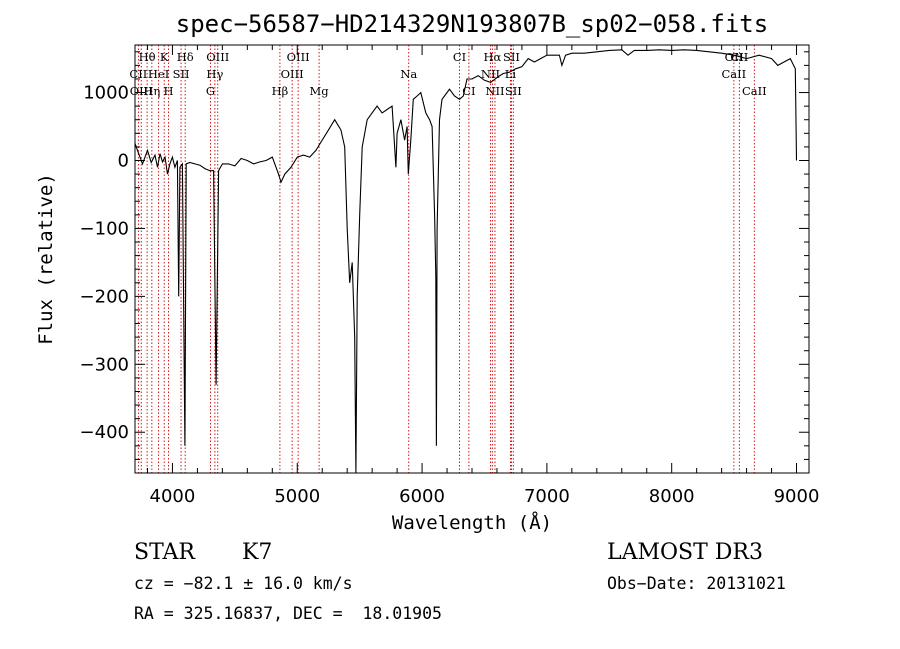 The width and height of the screenshot is (900, 649). Describe the element at coordinates (210, 91) in the screenshot. I see `line-label: G` at that location.